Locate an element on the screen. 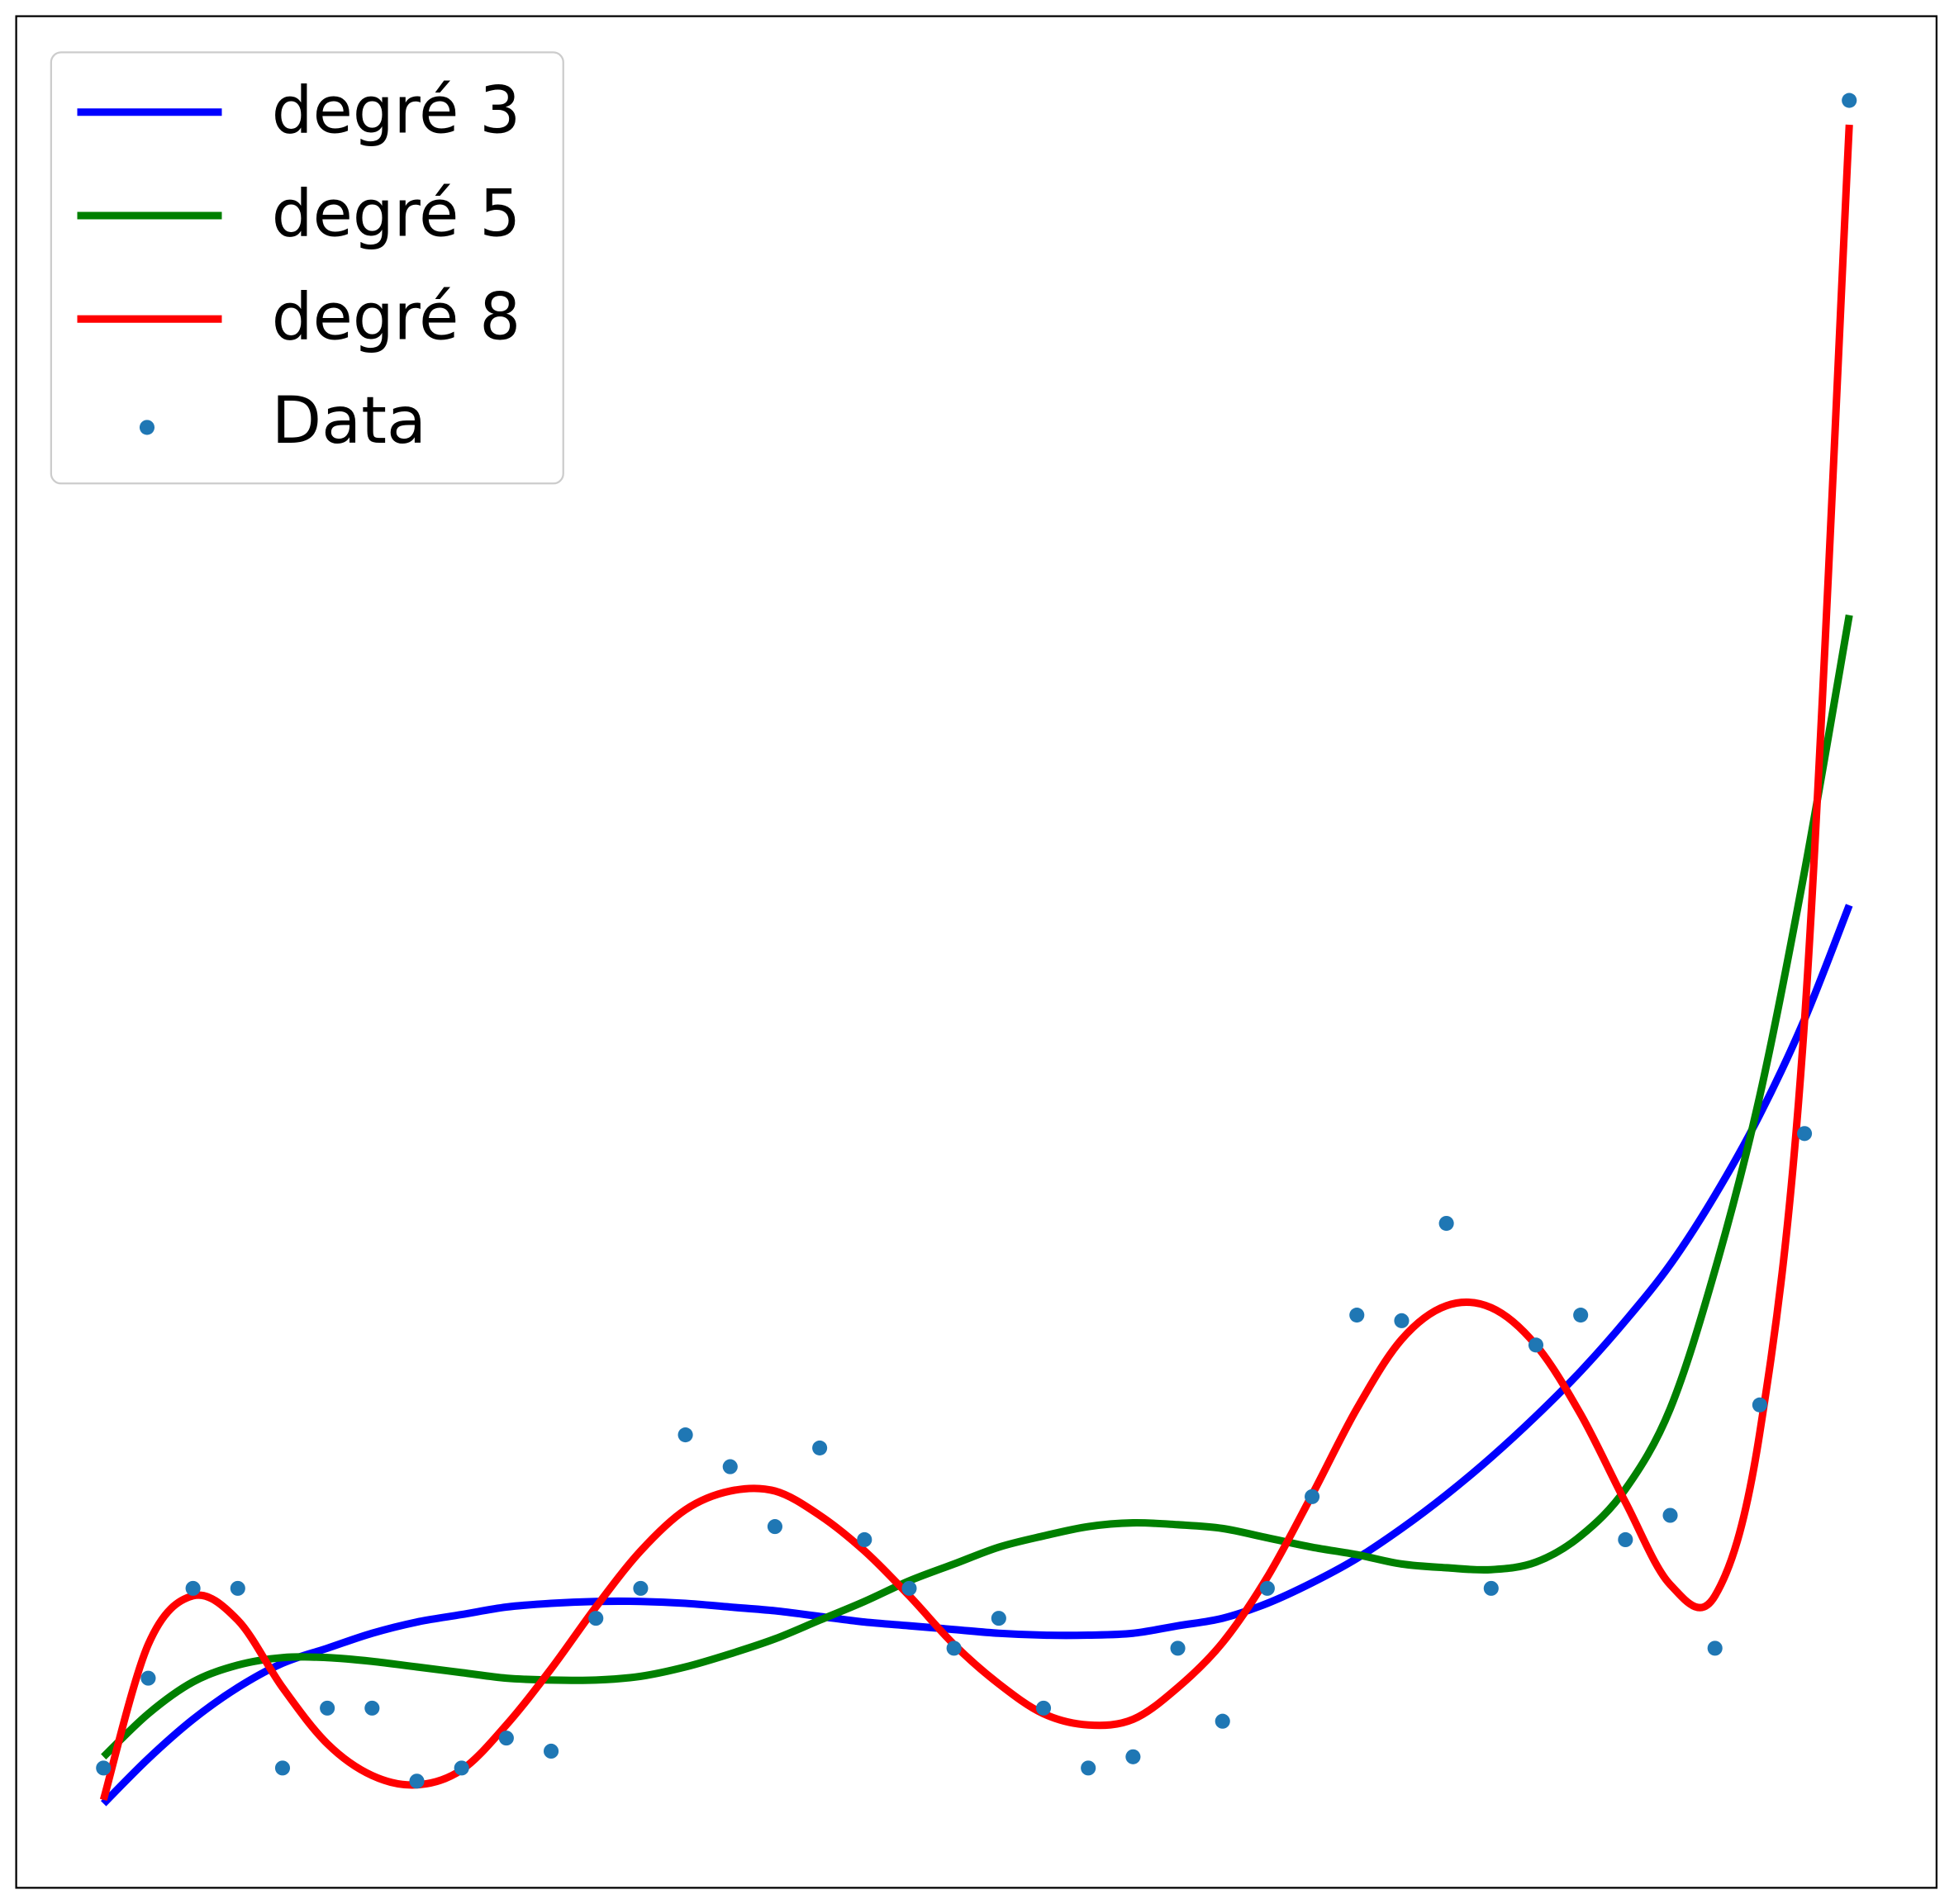 Image resolution: width=1954 pixels, height=1904 pixels. legend-label: degré 3 is located at coordinates (396, 110).